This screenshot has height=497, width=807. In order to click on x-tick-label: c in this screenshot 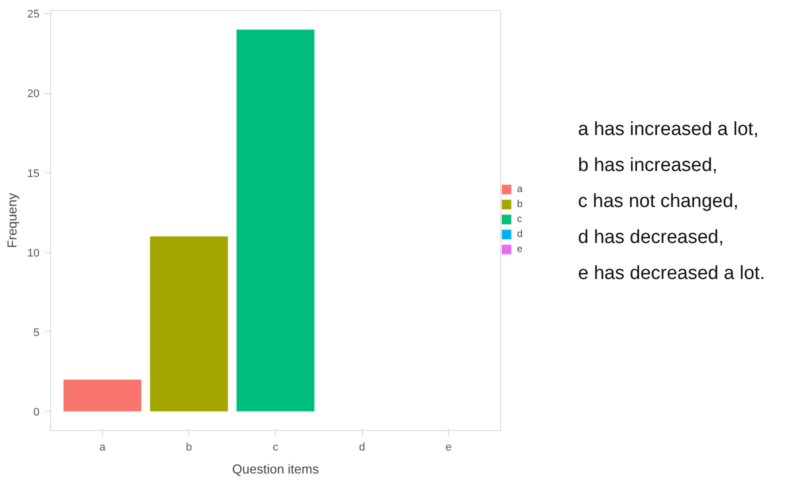, I will do `click(275, 448)`.